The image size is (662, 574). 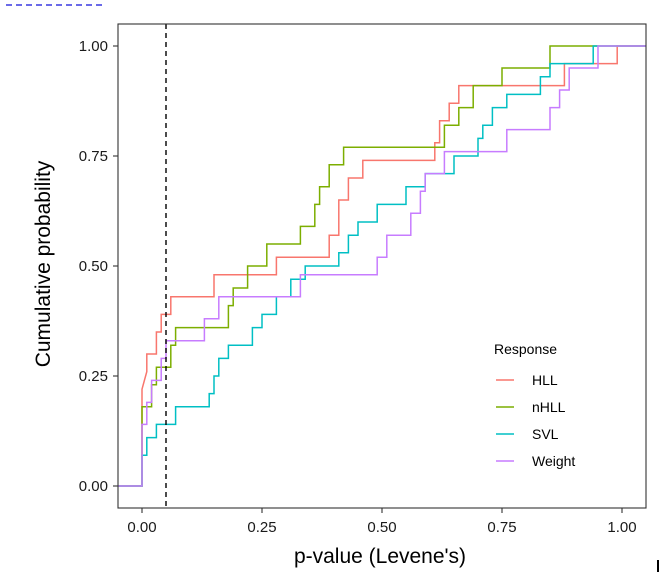 What do you see at coordinates (545, 380) in the screenshot?
I see `legend-label-hll: HLL` at bounding box center [545, 380].